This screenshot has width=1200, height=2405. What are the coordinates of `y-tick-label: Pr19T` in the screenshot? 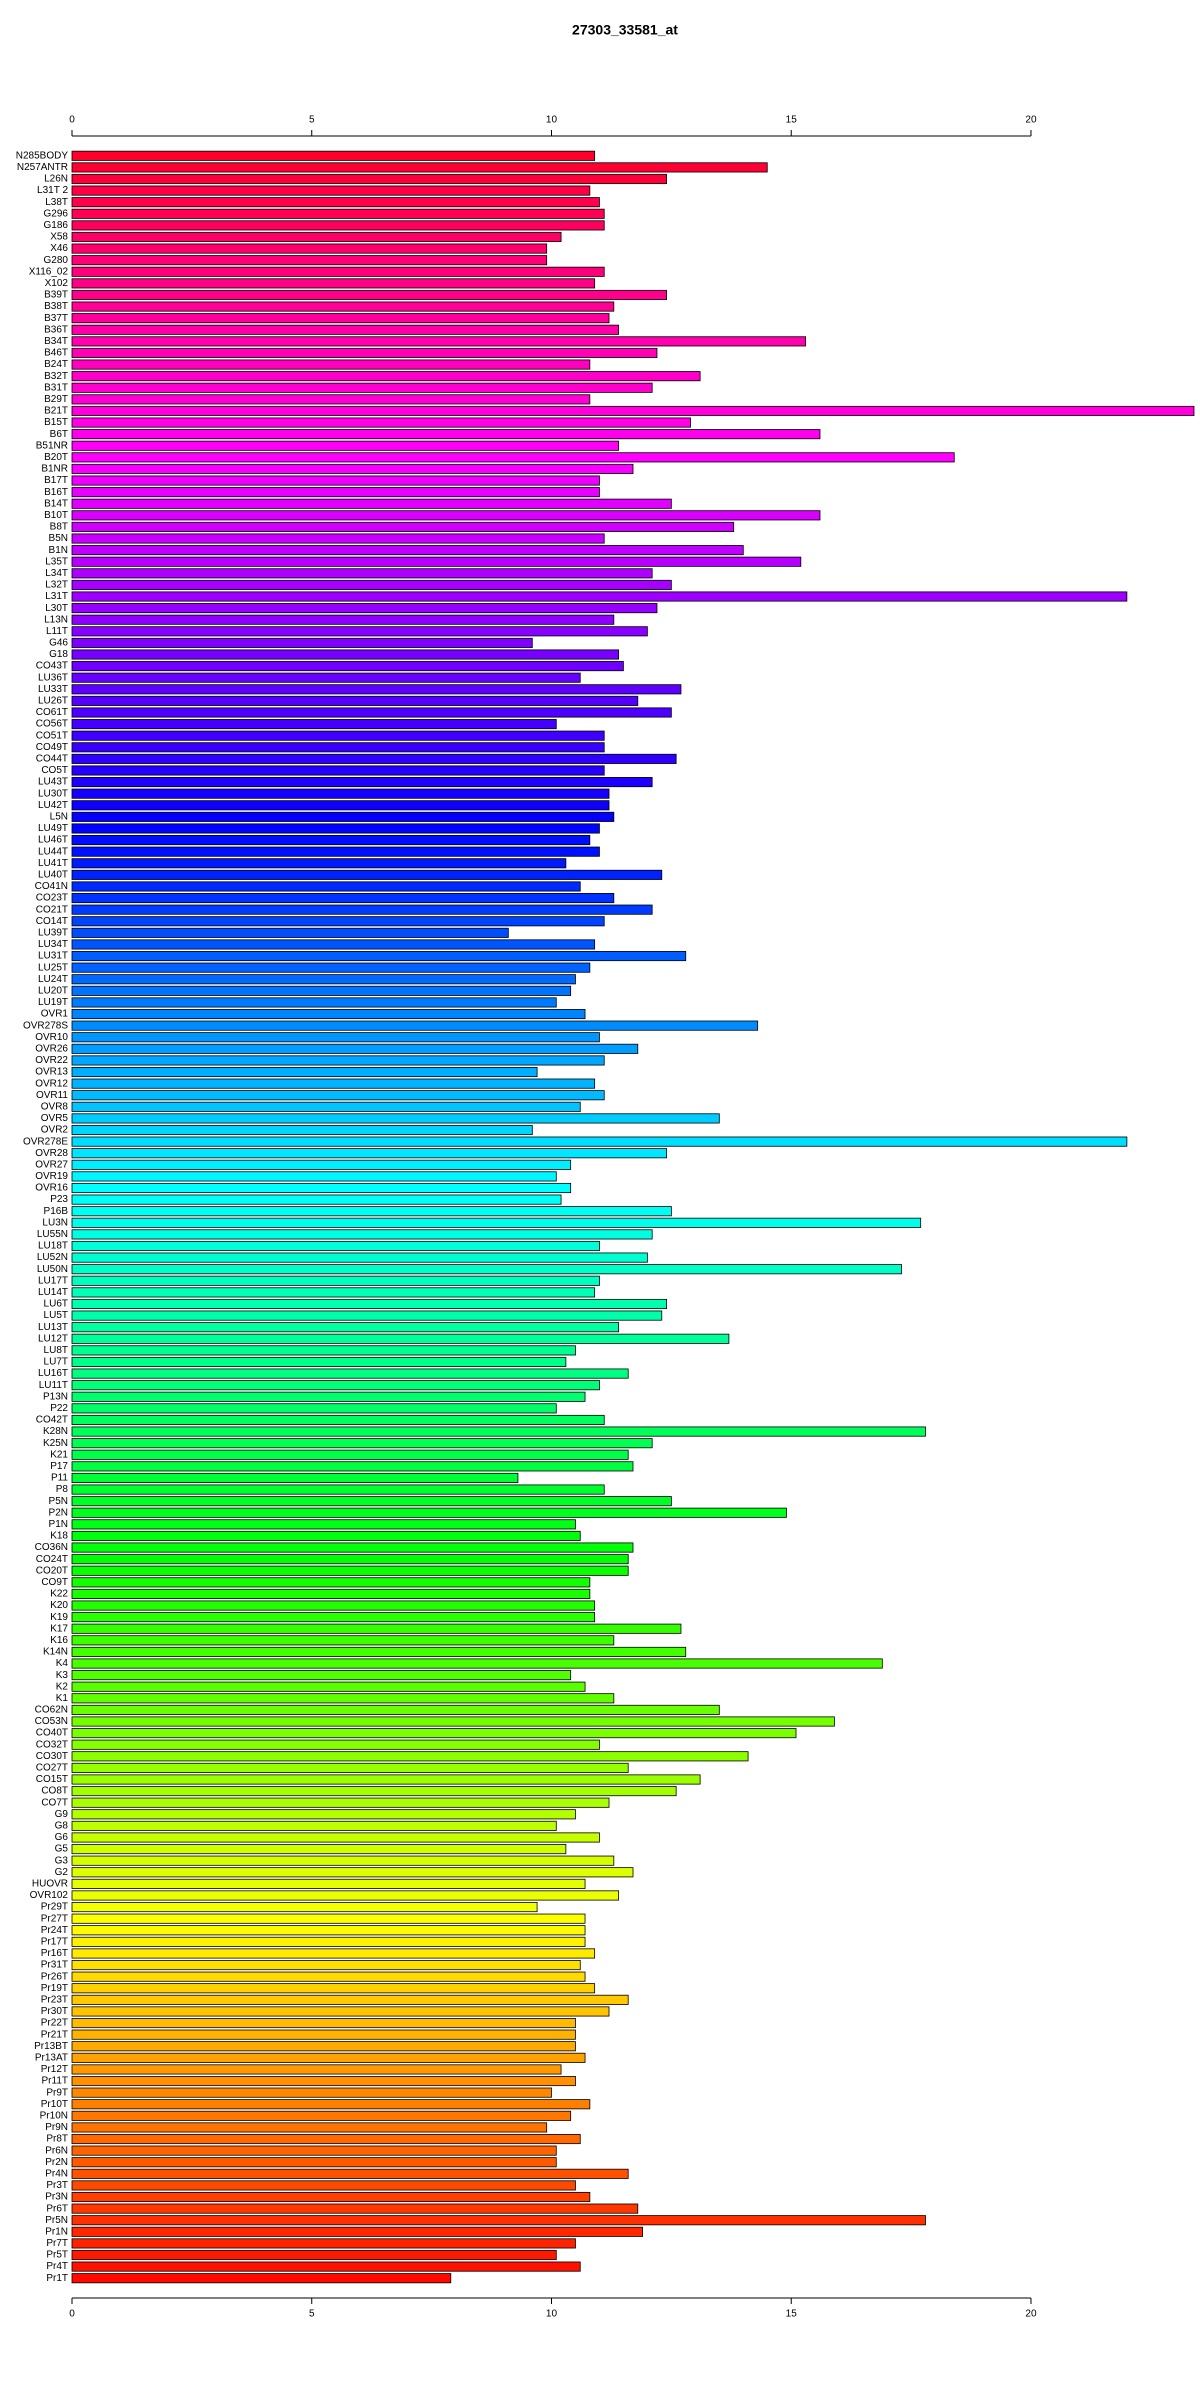 It's located at (54, 1988).